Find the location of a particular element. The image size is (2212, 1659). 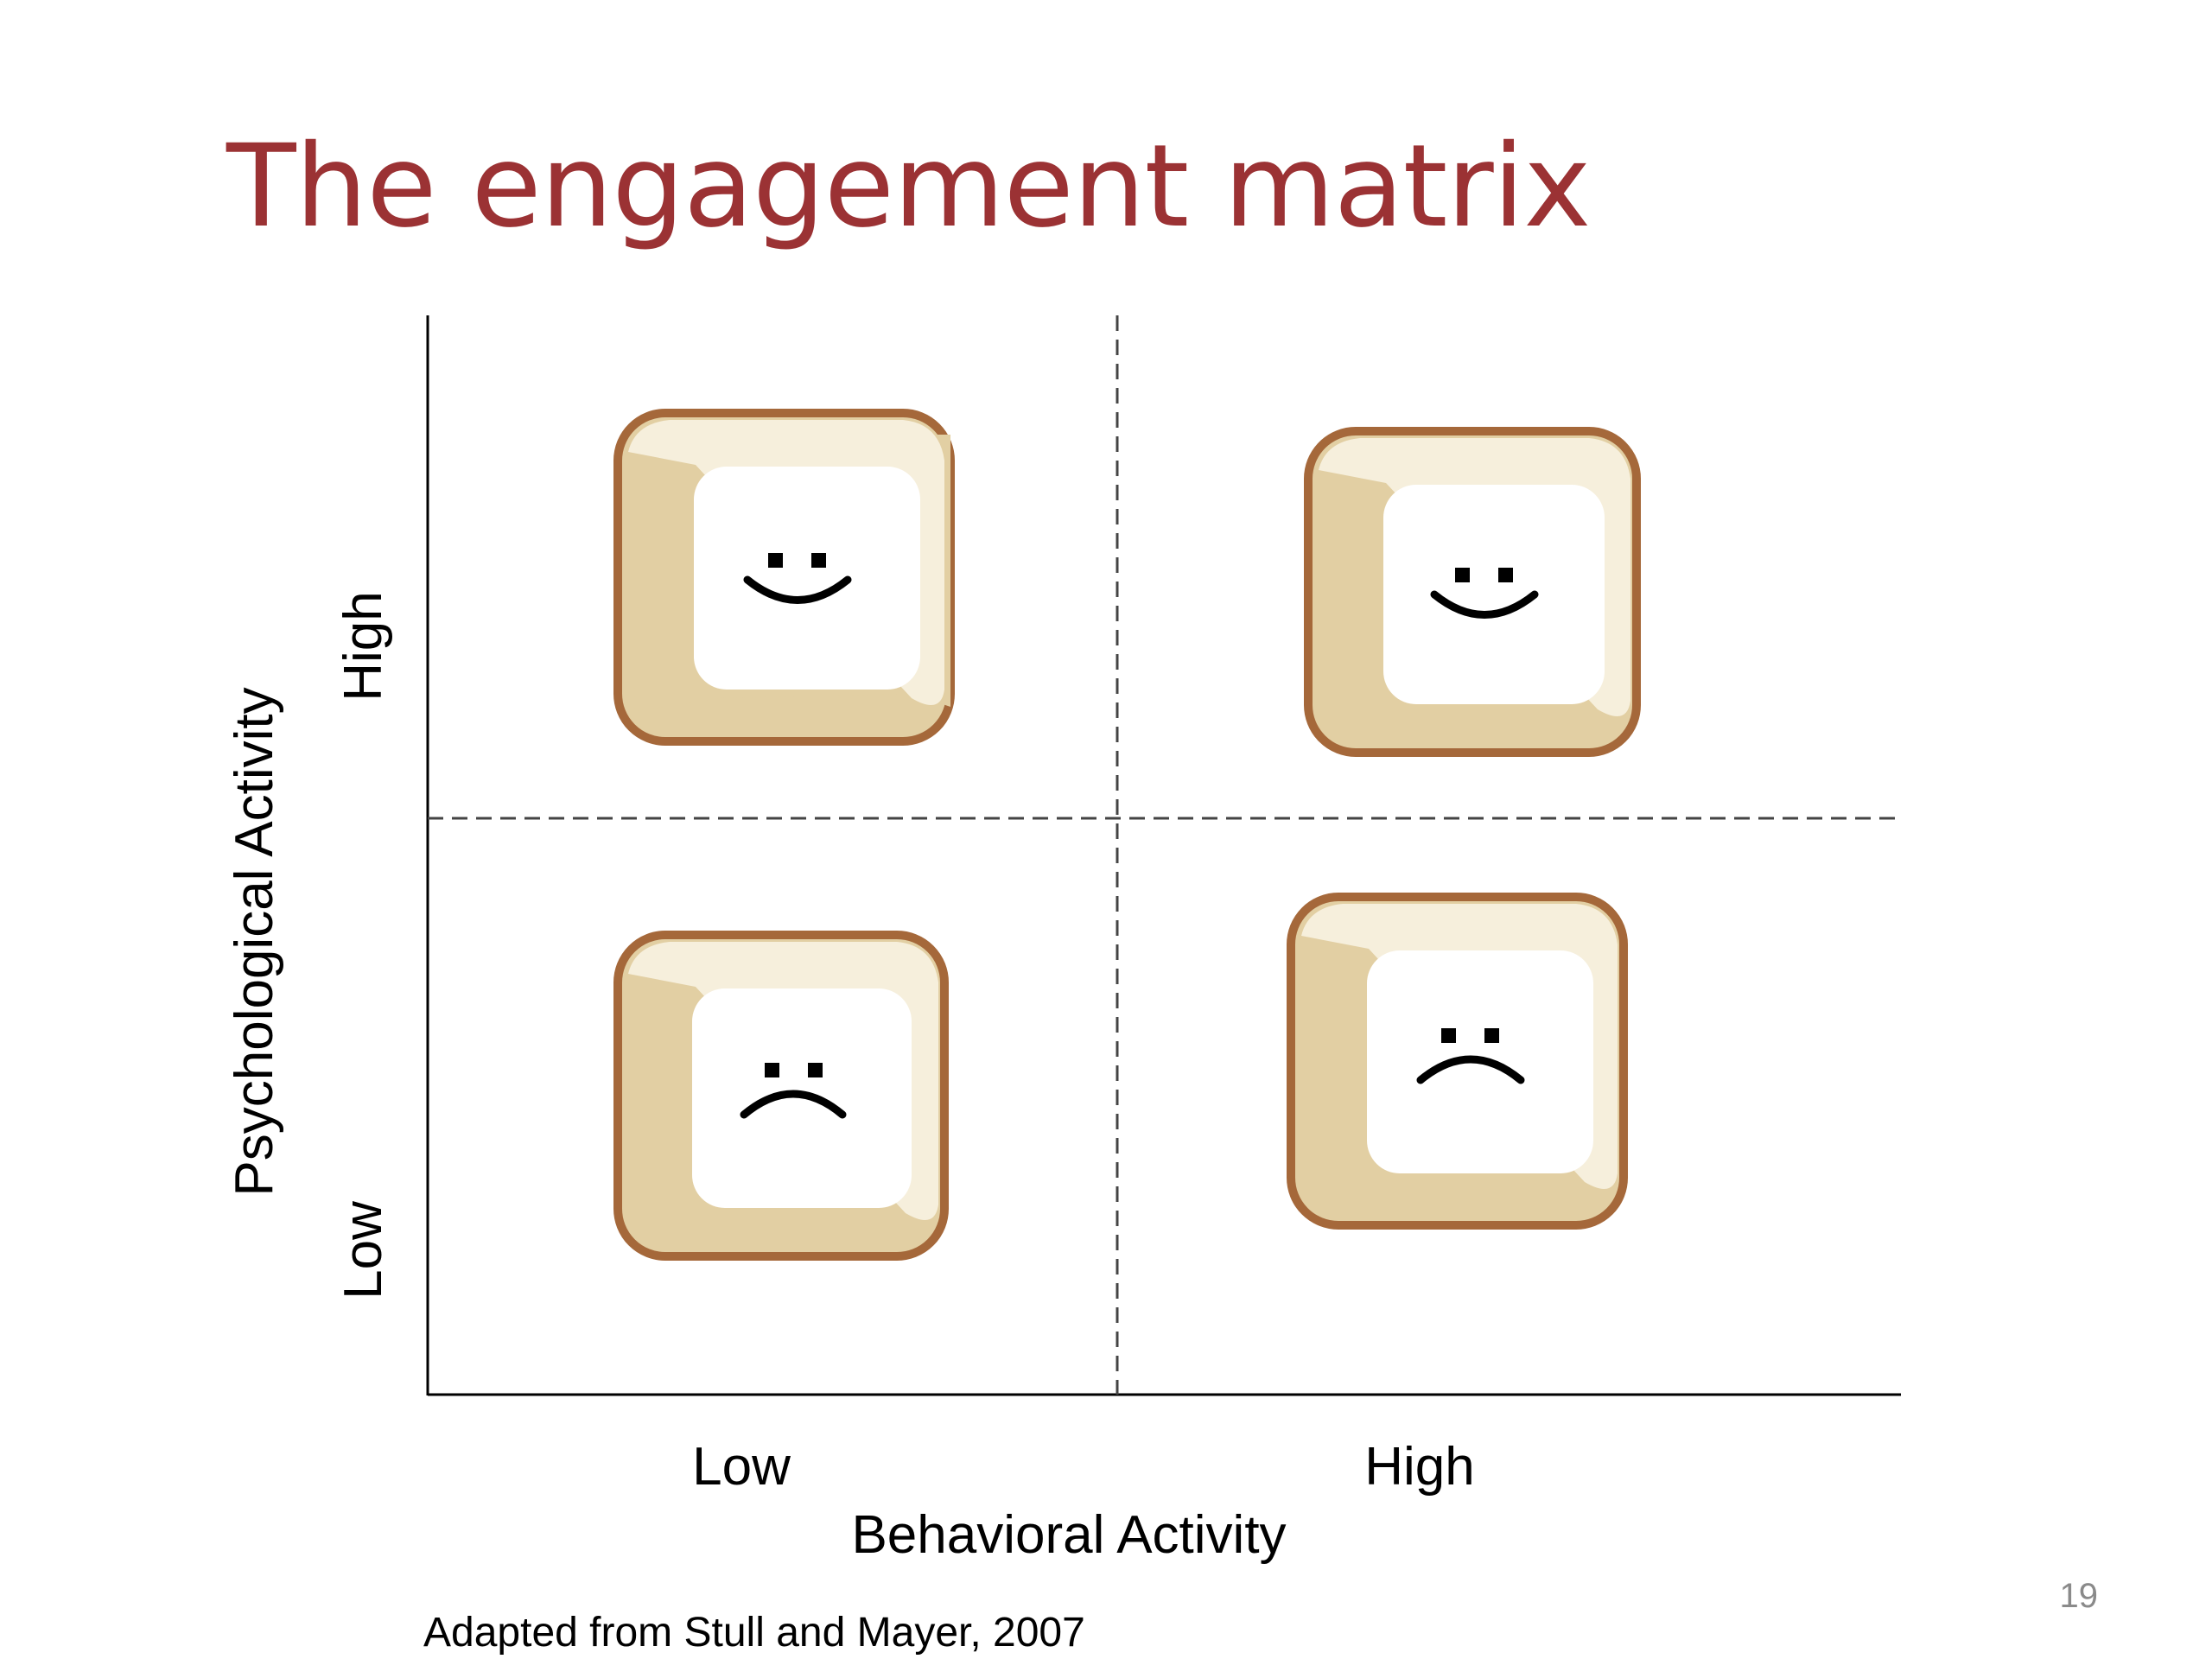

citation-text: Adapted from Stull and Mayer, 2007 is located at coordinates (754, 1633).